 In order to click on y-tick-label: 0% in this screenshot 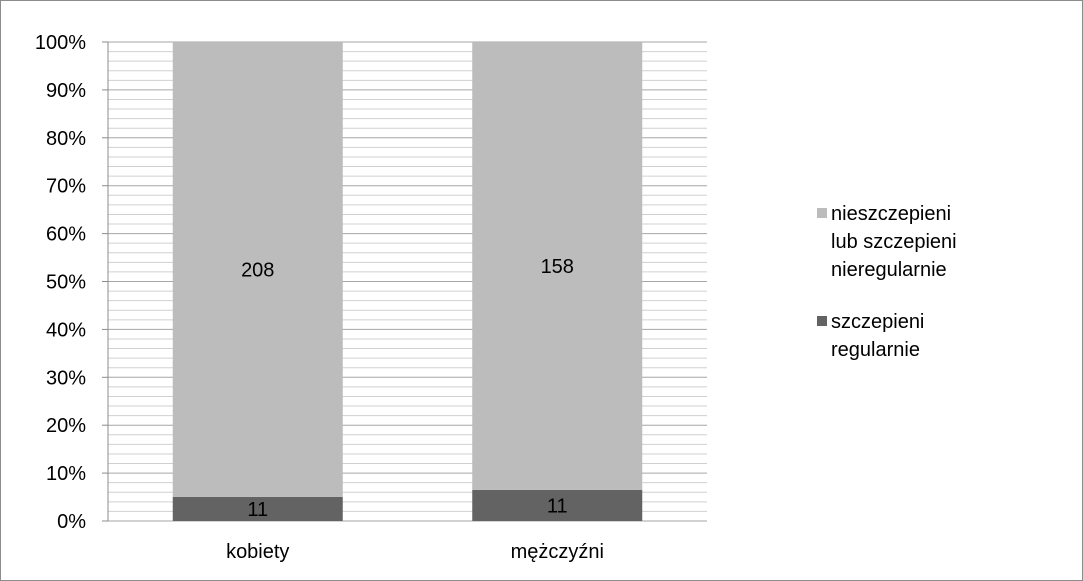, I will do `click(71, 522)`.